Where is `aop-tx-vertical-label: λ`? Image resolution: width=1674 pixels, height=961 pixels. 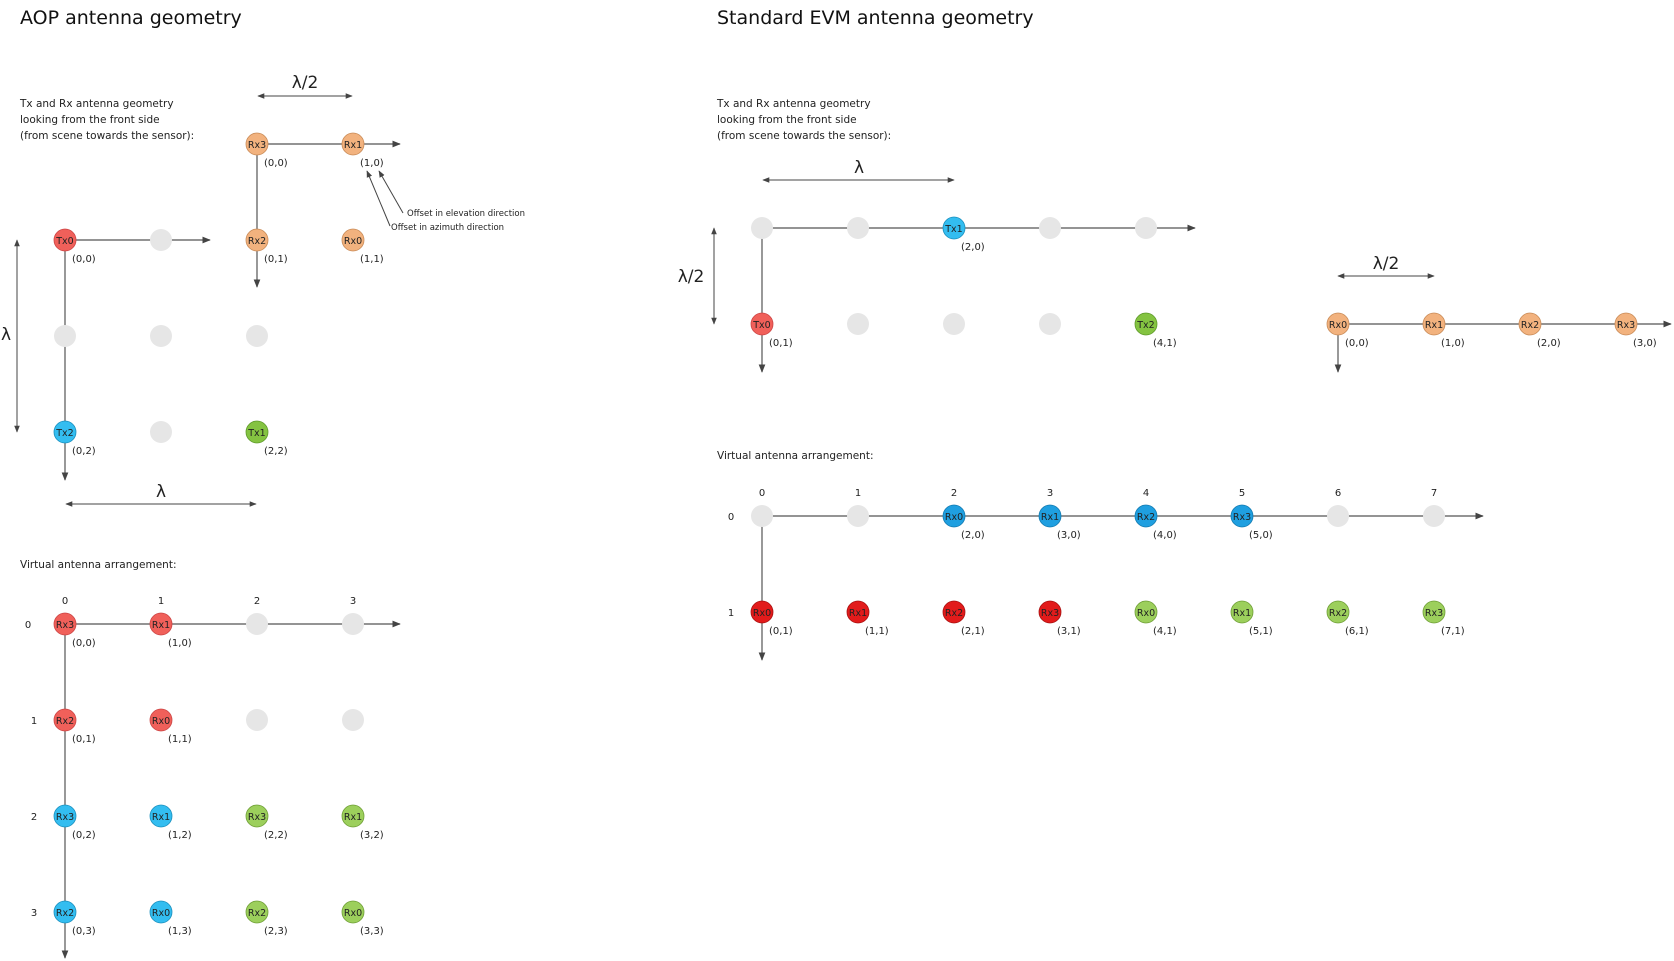 aop-tx-vertical-label: λ is located at coordinates (6, 335).